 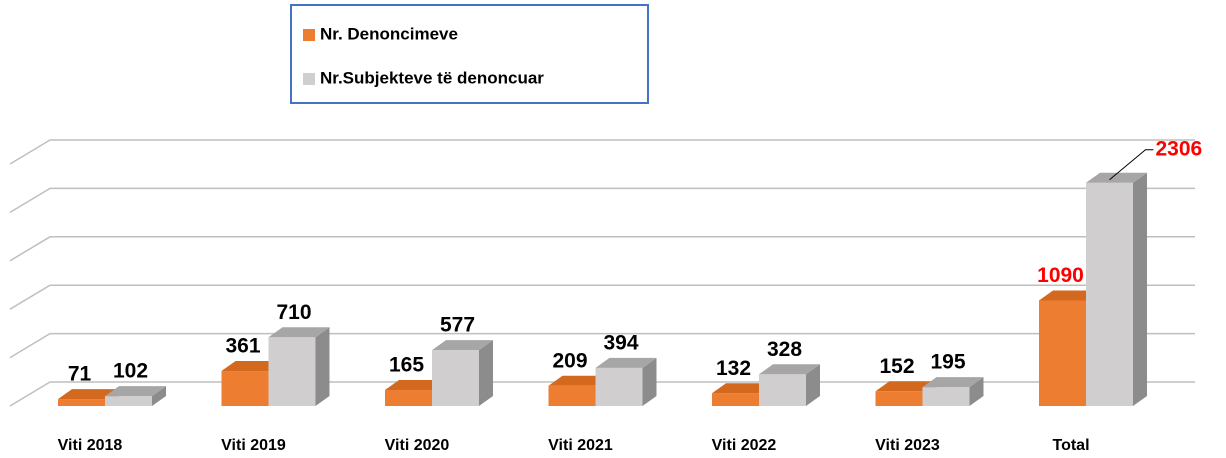 I want to click on x-tick-label: Total, so click(x=1070, y=445).